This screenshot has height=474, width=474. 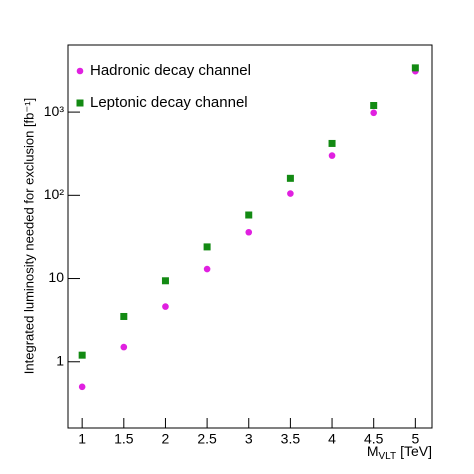 I want to click on x-tick-label: 1, so click(x=82, y=439).